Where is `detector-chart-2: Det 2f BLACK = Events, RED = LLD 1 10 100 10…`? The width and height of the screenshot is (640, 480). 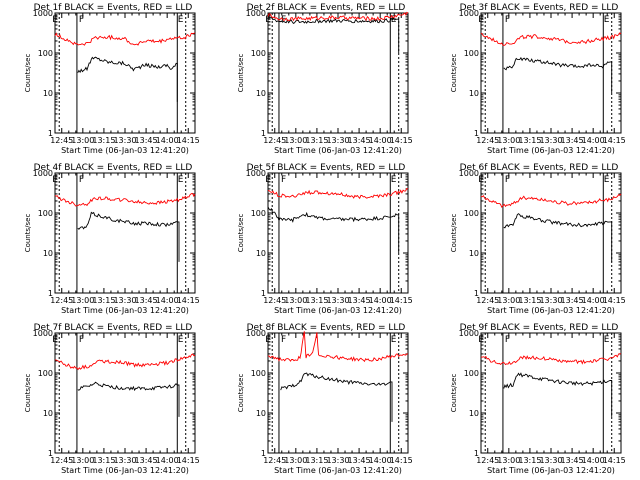
detector-chart-2: Det 2f BLACK = Events, RED = LLD 1 10 100 10… is located at coordinates (325, 79).